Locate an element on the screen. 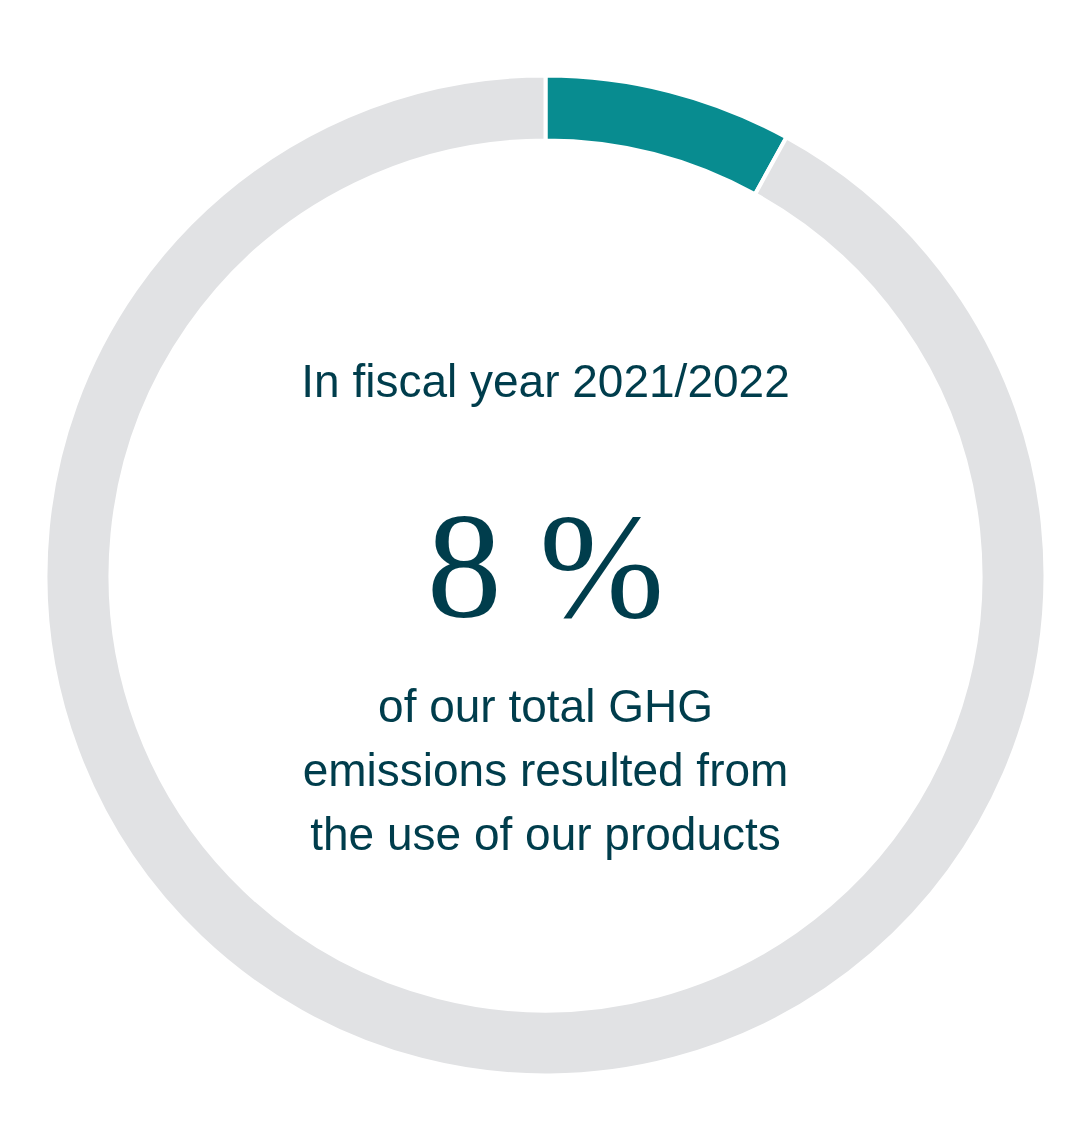 This screenshot has width=1081, height=1128. text: 8 % is located at coordinates (545, 565).